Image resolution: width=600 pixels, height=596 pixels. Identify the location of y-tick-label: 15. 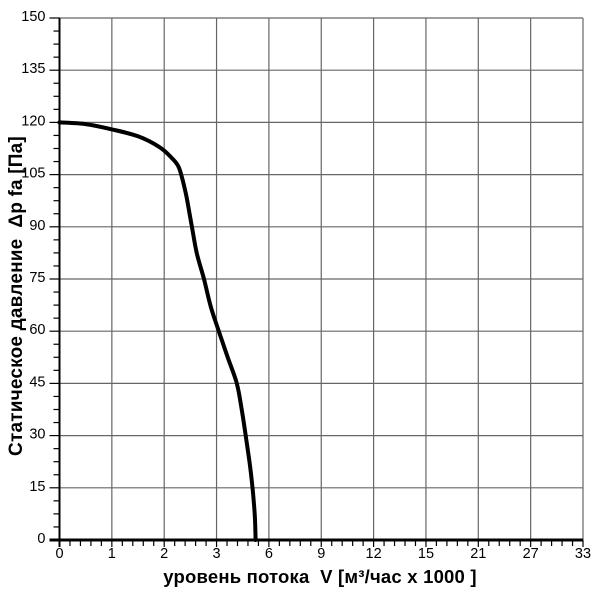
(37, 487).